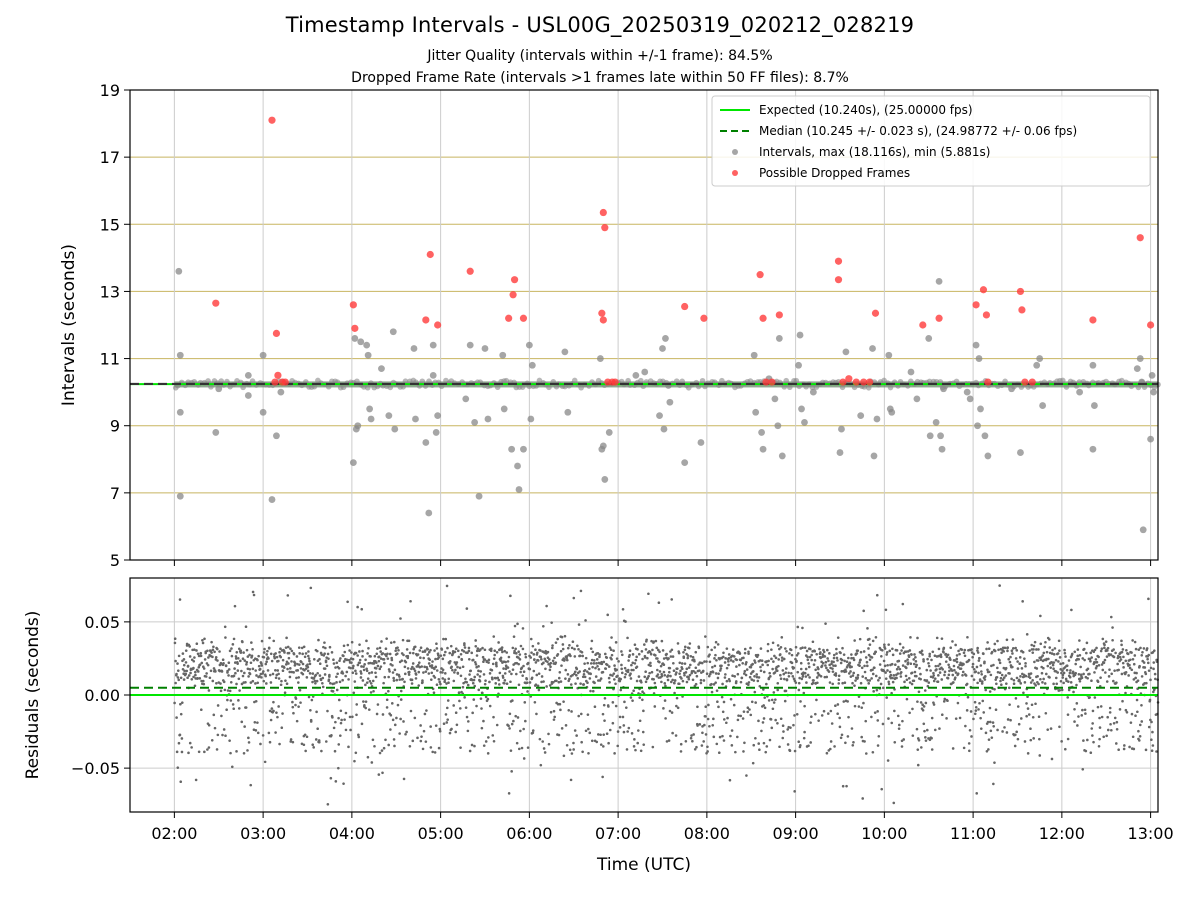  What do you see at coordinates (856, 382) in the screenshot?
I see `dropped-frame-point` at bounding box center [856, 382].